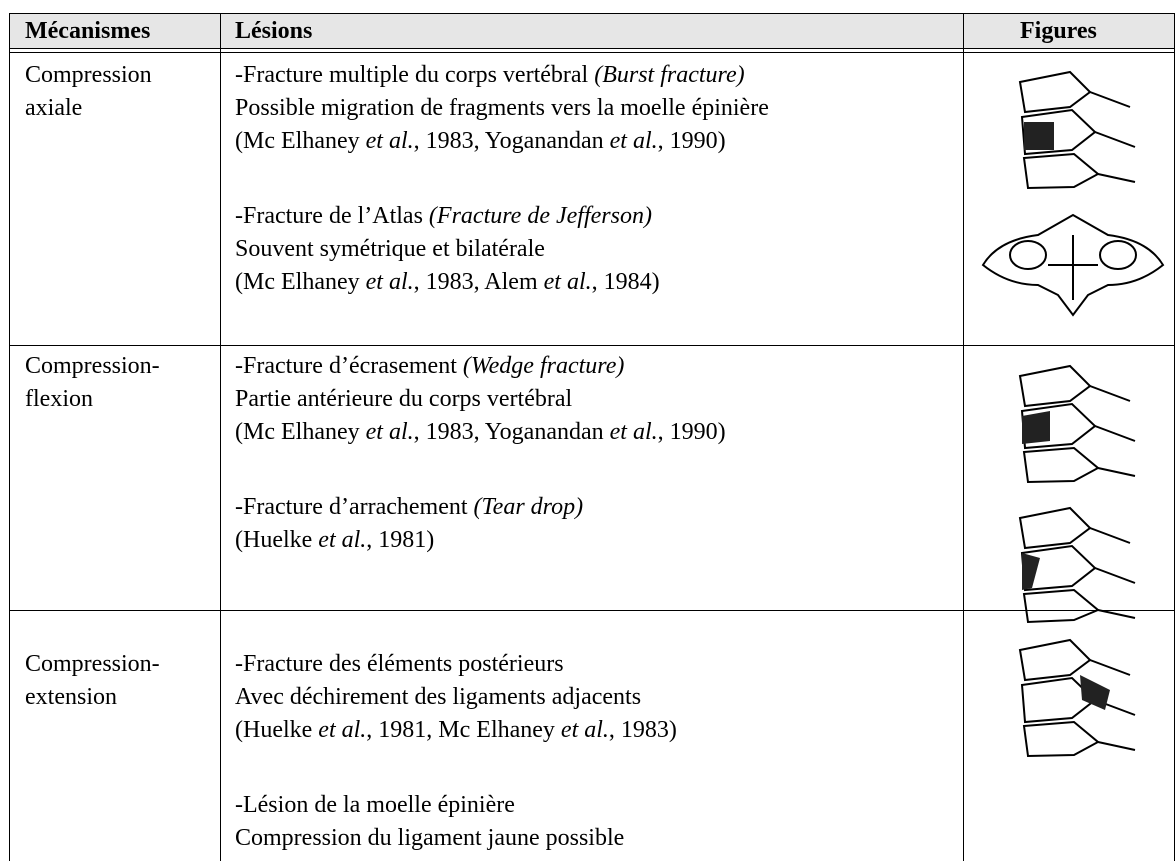 Image resolution: width=1175 pixels, height=861 pixels. Describe the element at coordinates (349, 366) in the screenshot. I see `text-run: -Fracture d’écrasement` at that location.